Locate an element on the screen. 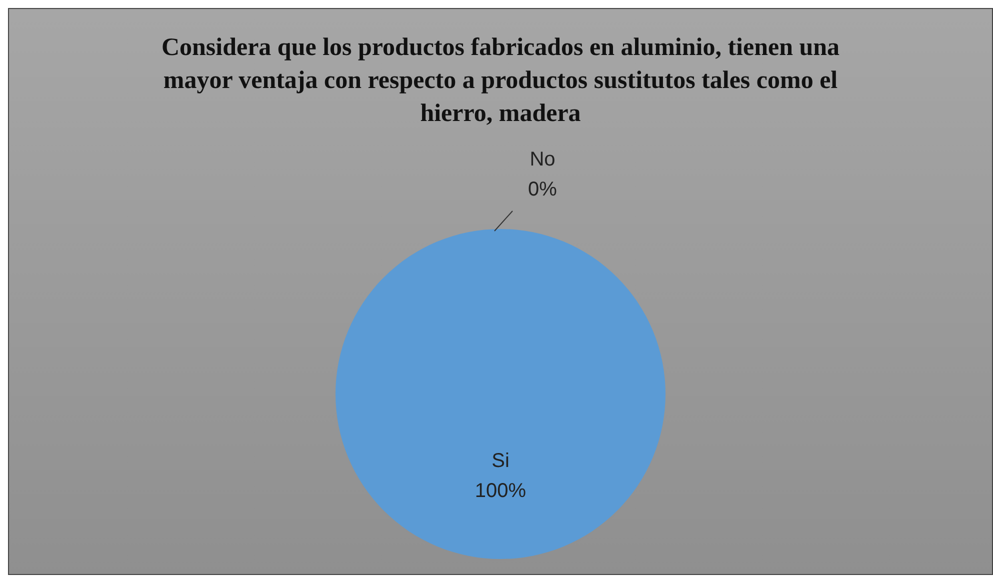 Image resolution: width=993 pixels, height=577 pixels. data-label: 100% is located at coordinates (500, 491).